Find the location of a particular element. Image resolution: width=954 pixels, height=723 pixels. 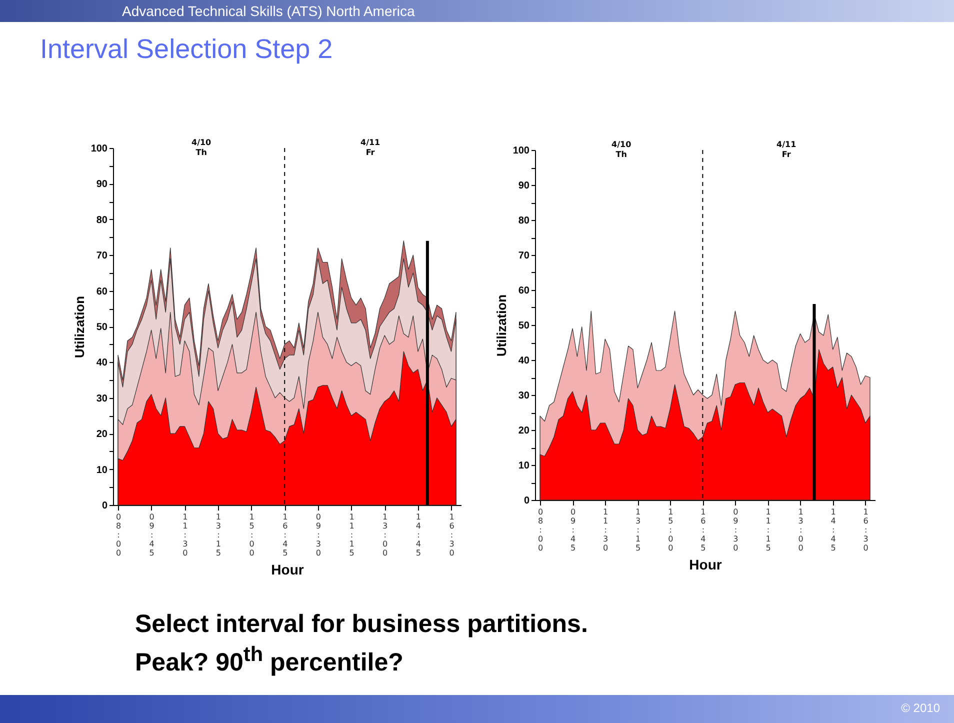

text: Select interval for business partitions. Peak? 90$^{th}$ percentile? is located at coordinates (362, 643).